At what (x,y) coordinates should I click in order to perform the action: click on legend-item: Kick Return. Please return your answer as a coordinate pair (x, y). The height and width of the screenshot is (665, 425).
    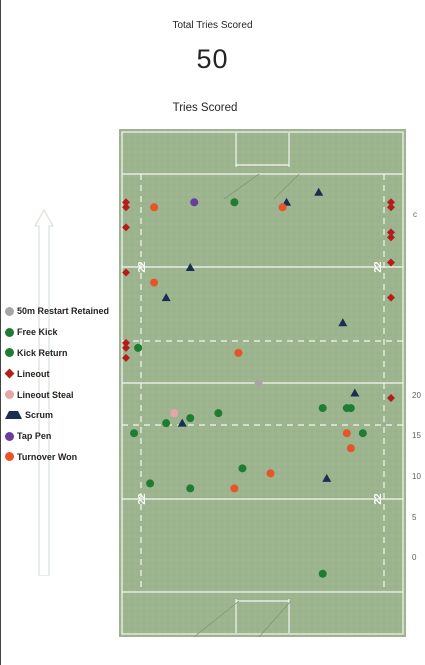
    Looking at the image, I should click on (57, 353).